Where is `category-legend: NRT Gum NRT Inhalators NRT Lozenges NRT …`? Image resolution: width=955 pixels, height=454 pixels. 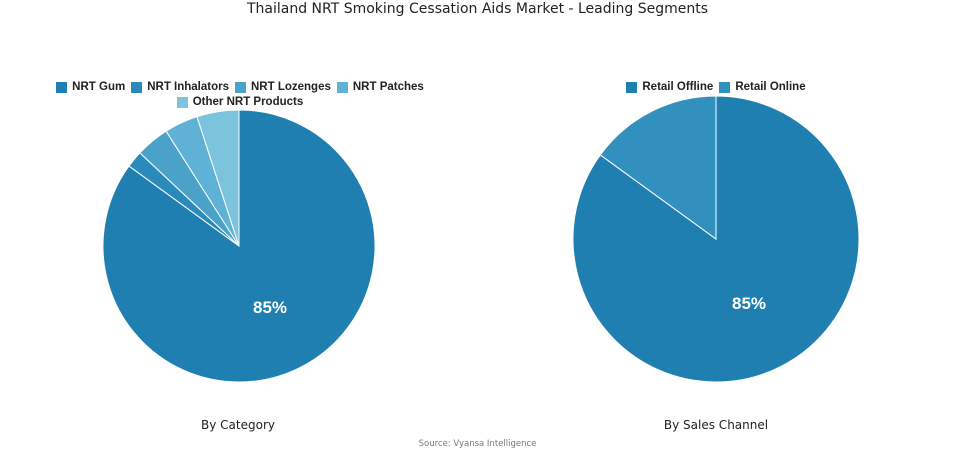 category-legend: NRT Gum NRT Inhalators NRT Lozenges NRT … is located at coordinates (240, 95).